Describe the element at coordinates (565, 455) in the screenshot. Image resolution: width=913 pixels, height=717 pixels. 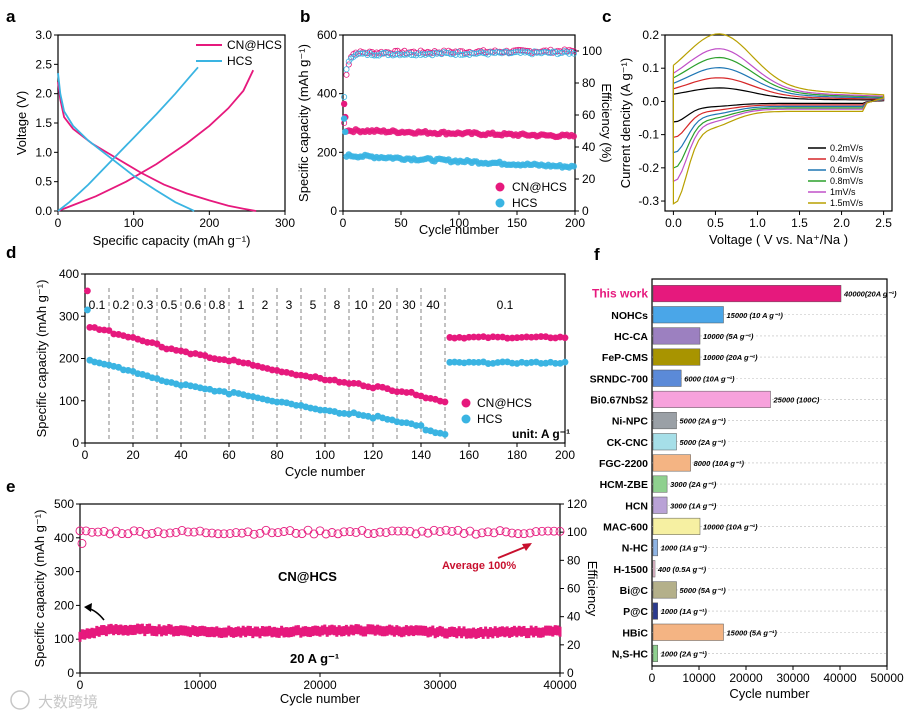
I see `chart-d-xtick-label: 200` at that location.